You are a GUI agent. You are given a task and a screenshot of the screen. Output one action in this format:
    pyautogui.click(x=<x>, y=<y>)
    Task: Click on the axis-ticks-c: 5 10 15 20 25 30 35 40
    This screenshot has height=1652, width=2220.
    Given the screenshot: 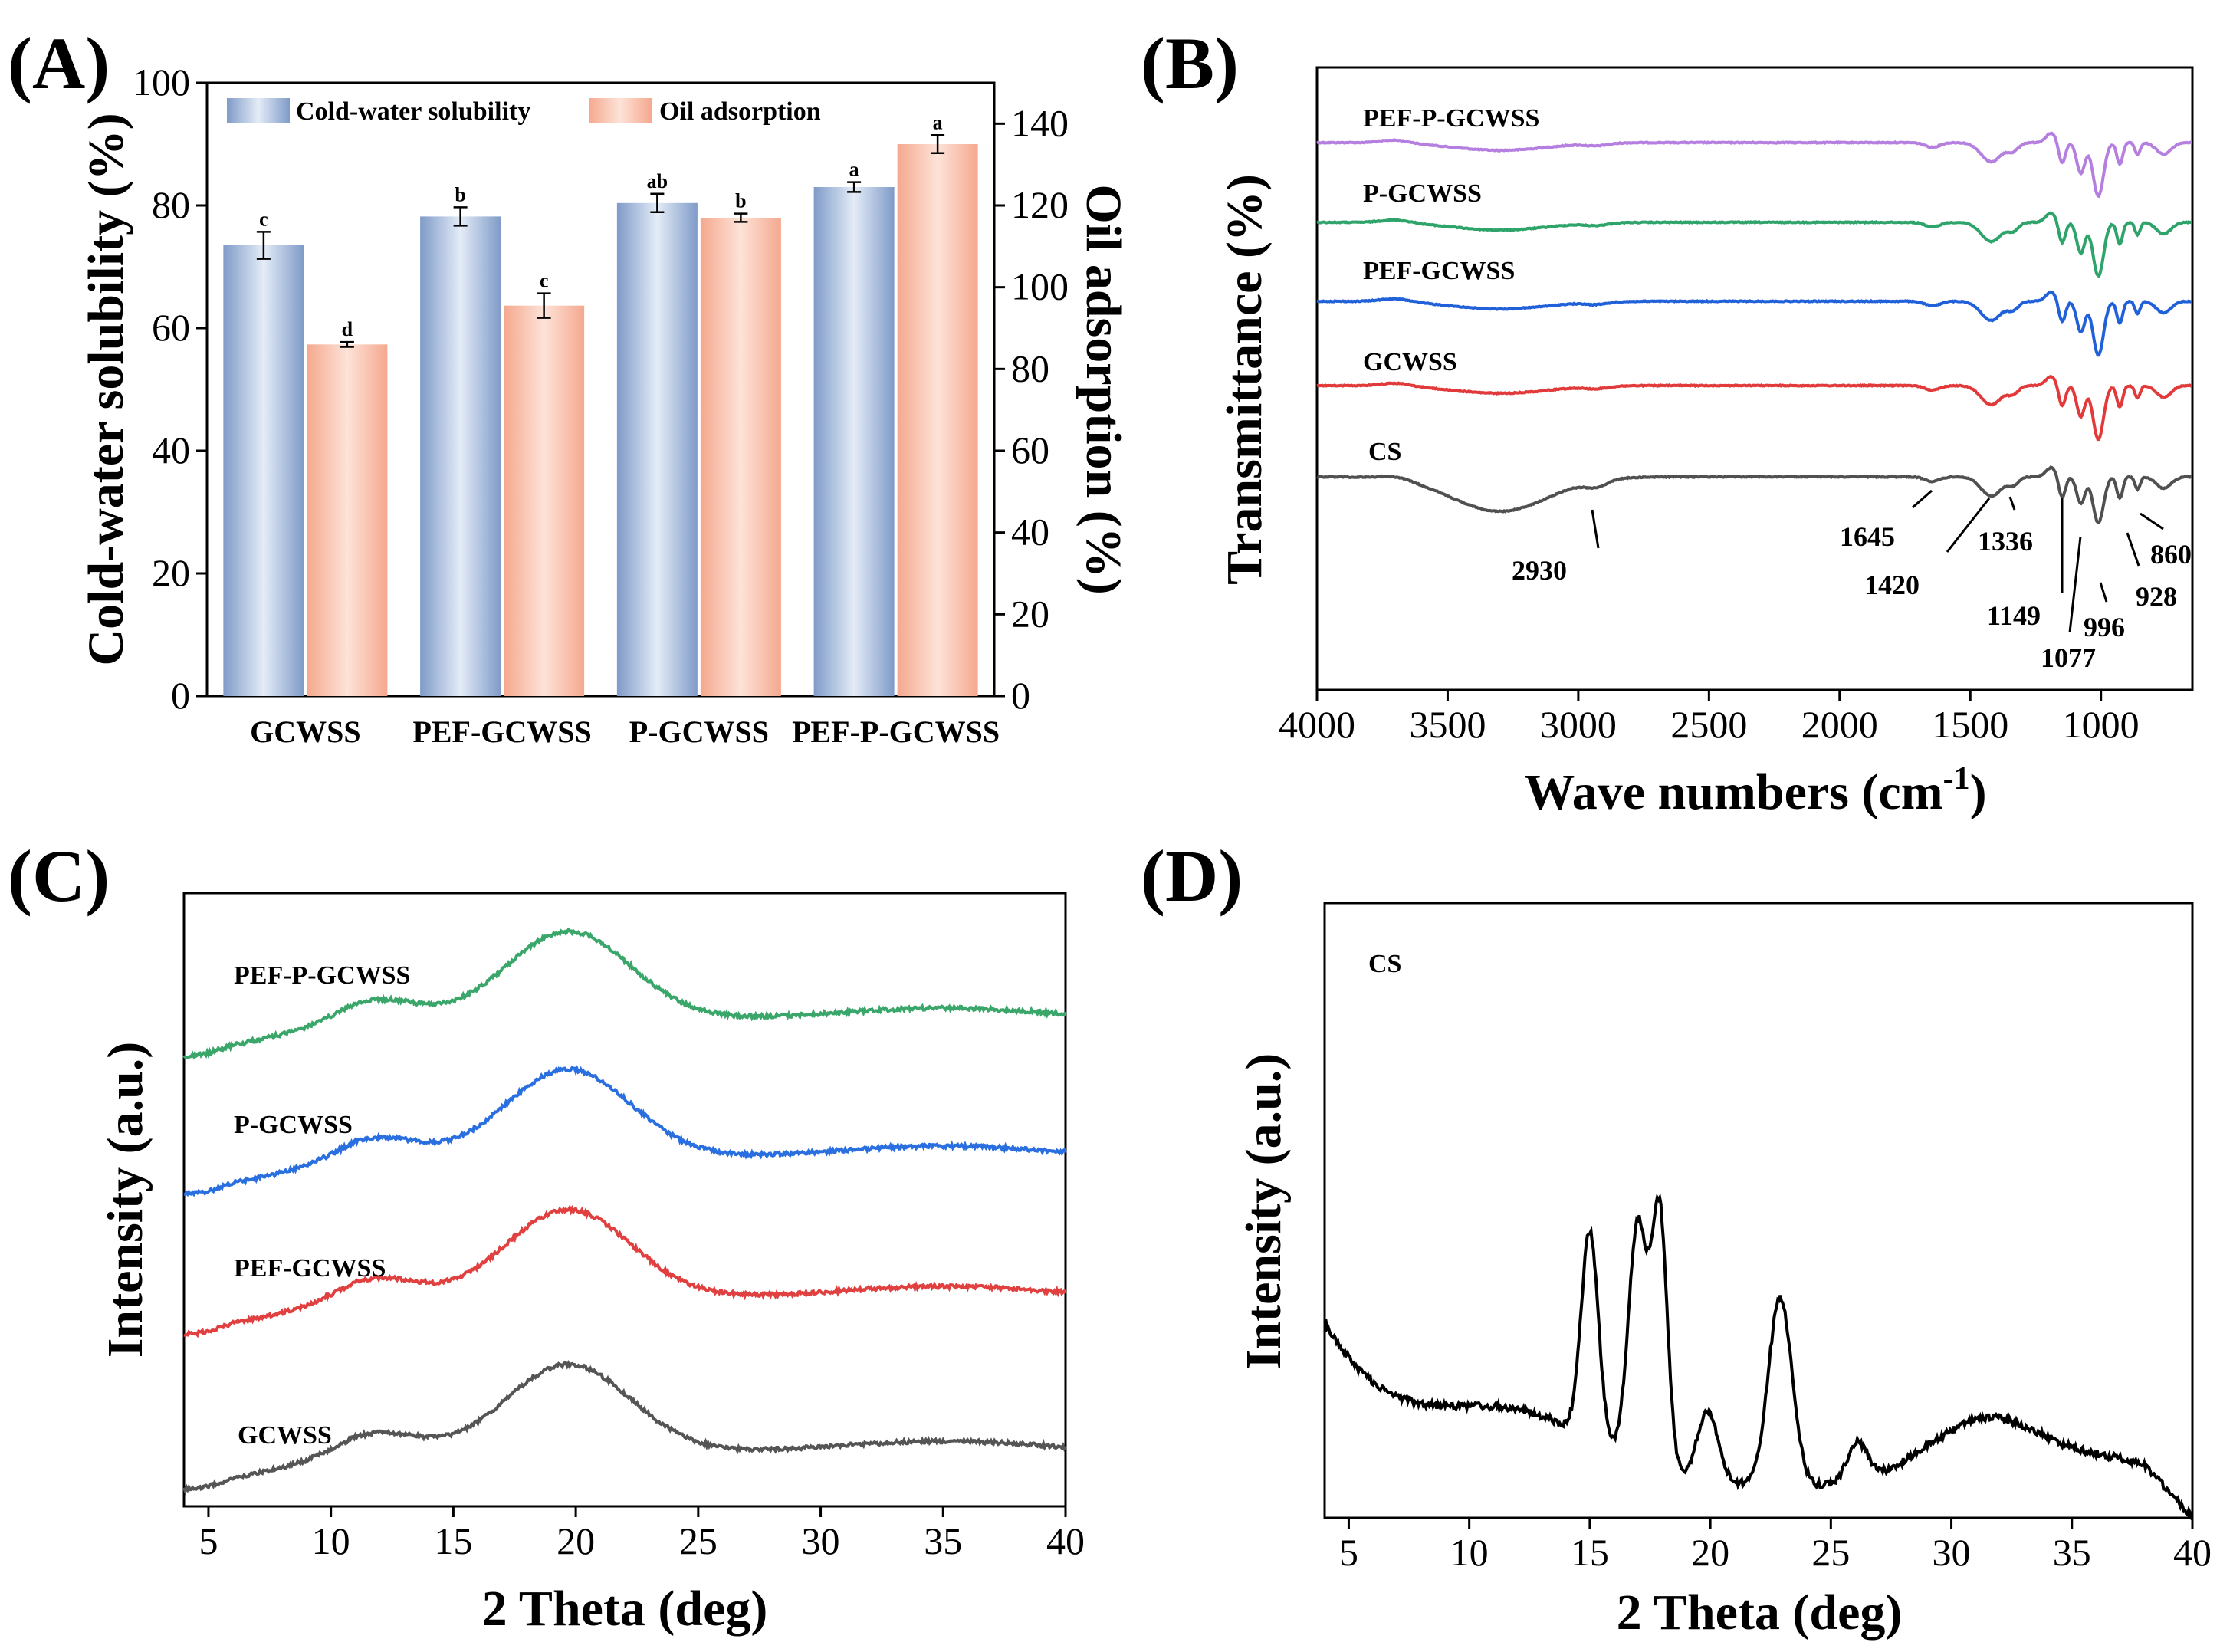 What is the action you would take?
    pyautogui.click(x=642, y=1534)
    